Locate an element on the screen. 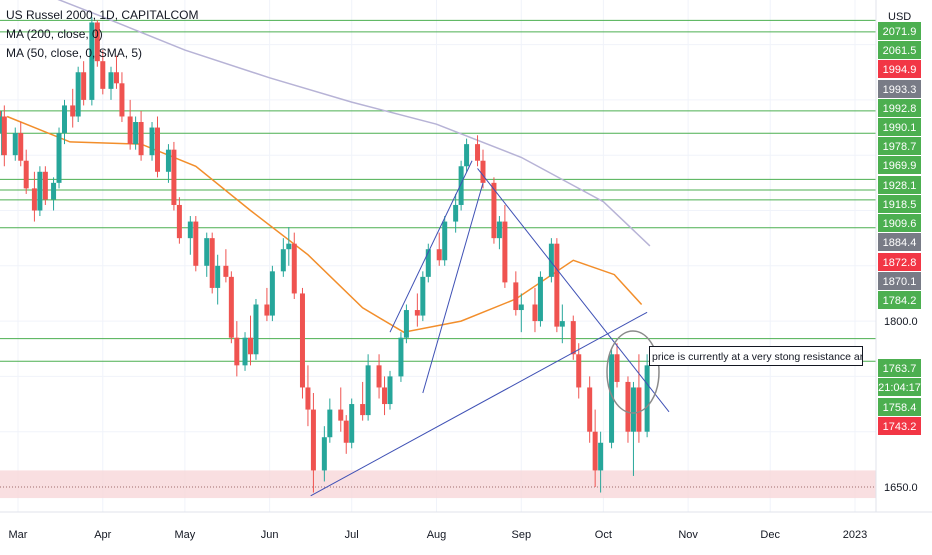 The height and width of the screenshot is (555, 932). legend-ma200: MA (200, close, 0) is located at coordinates (54, 34).